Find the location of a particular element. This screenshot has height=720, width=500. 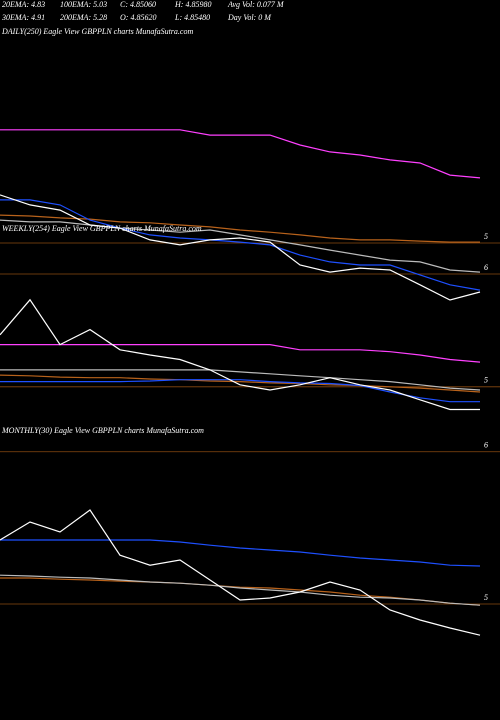

stat: 20EMA: 4.83 is located at coordinates (23, 4).